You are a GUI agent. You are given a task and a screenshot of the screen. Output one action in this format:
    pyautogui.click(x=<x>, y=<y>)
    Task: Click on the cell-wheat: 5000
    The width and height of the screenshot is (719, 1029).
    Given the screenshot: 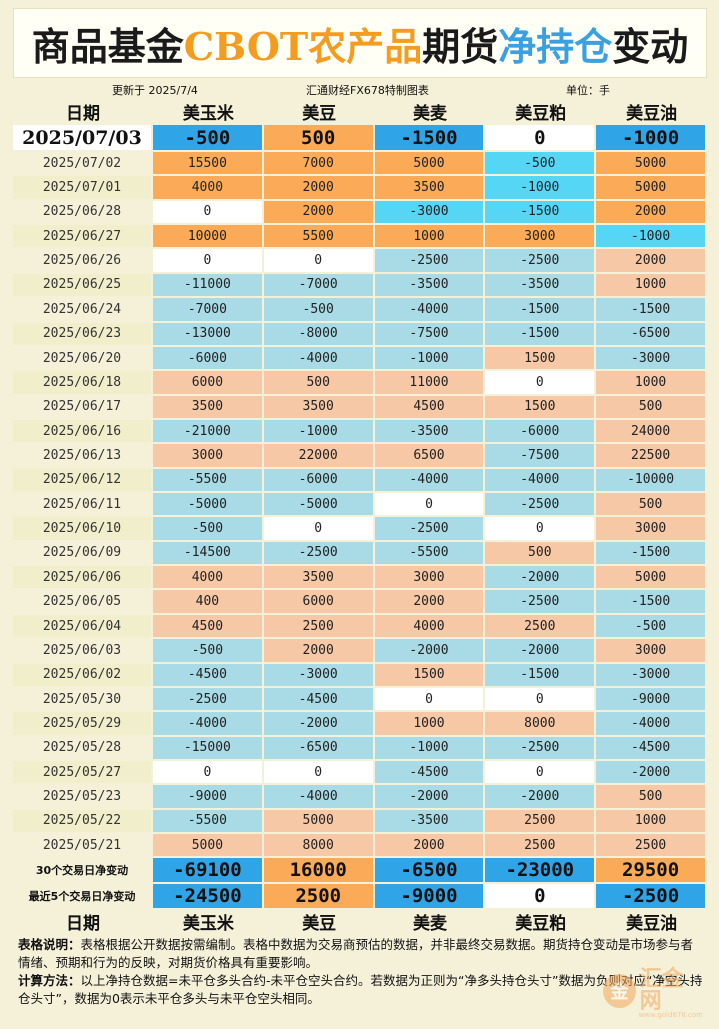 What is the action you would take?
    pyautogui.click(x=430, y=164)
    